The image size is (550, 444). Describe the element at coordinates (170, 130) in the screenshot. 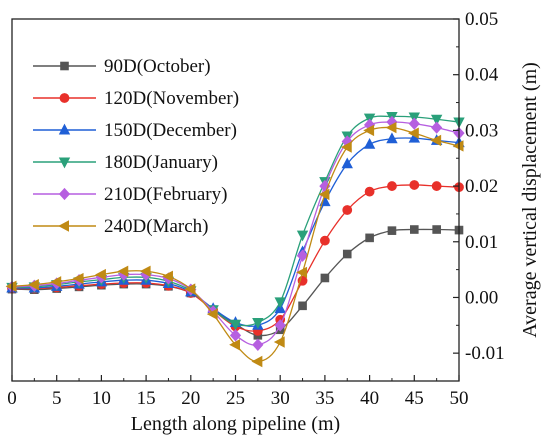

I see `legend-label: 150D(December)` at that location.